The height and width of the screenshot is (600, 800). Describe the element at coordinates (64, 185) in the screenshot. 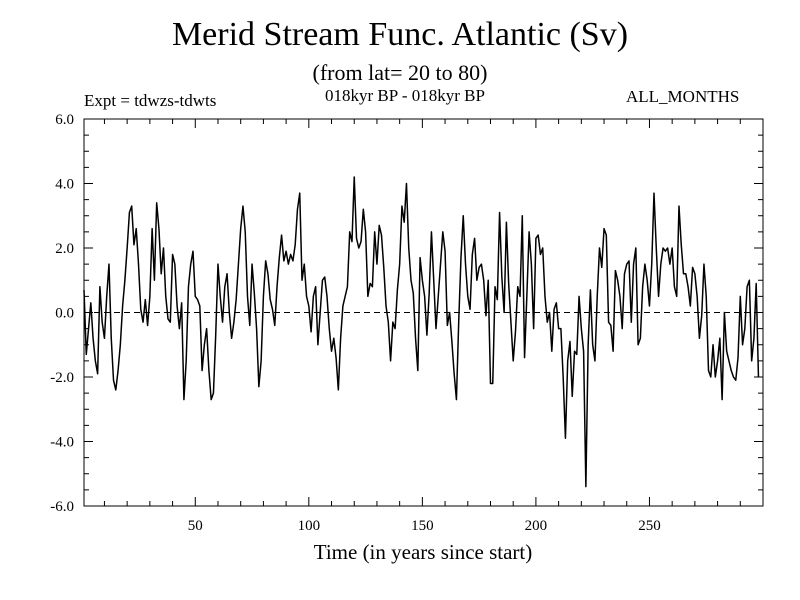

I see `y-tick-label: 4.0` at that location.